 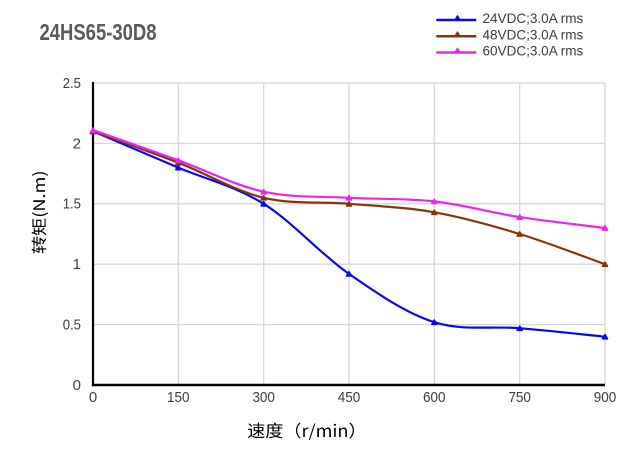 What do you see at coordinates (533, 51) in the screenshot?
I see `svg-text: 60VDC;3.0A rms` at bounding box center [533, 51].